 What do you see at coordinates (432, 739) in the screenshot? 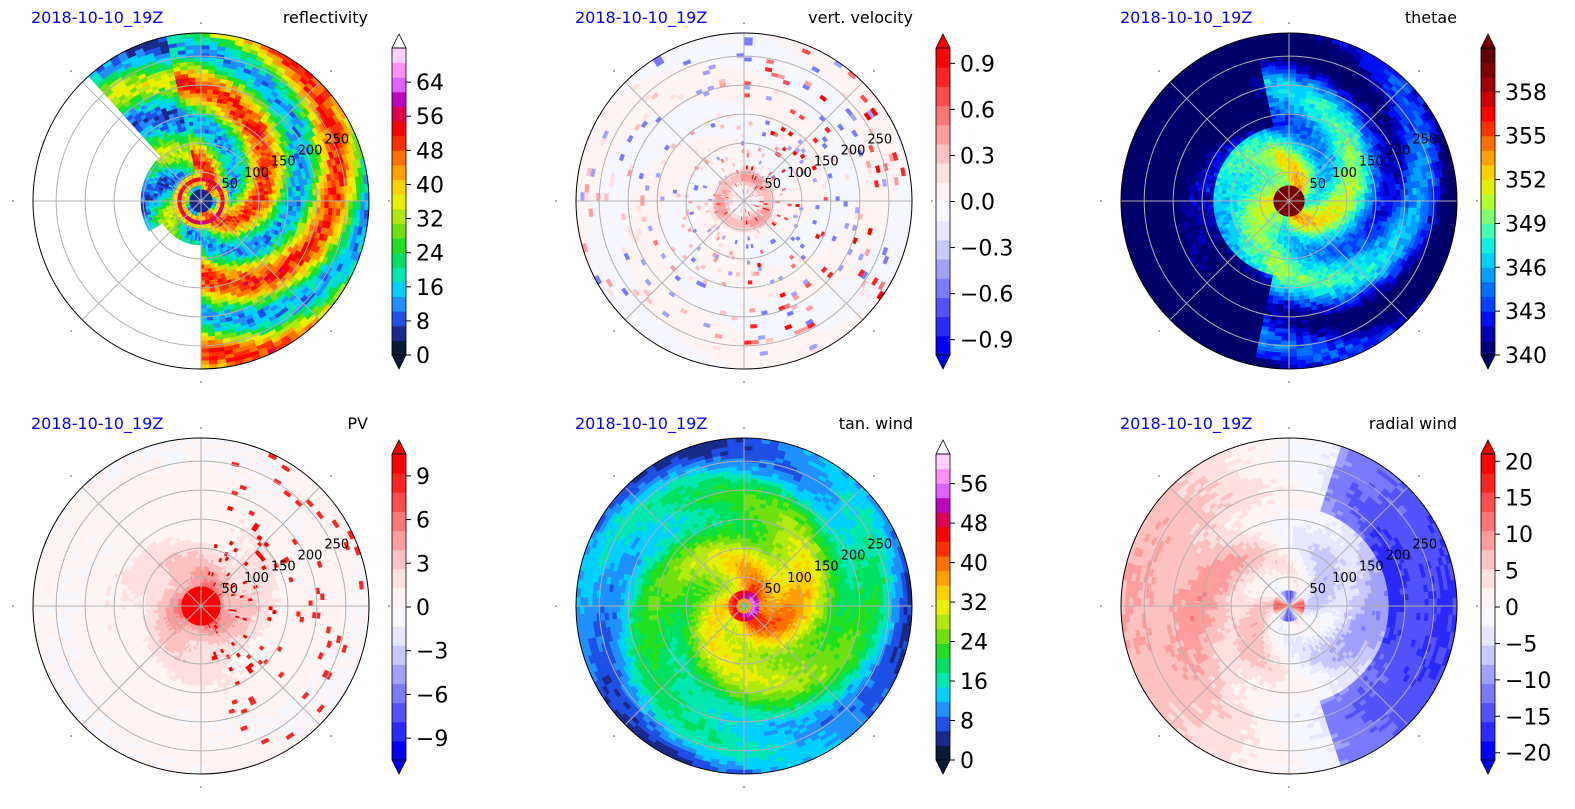
I see `colorbar-tick-label: −9` at bounding box center [432, 739].